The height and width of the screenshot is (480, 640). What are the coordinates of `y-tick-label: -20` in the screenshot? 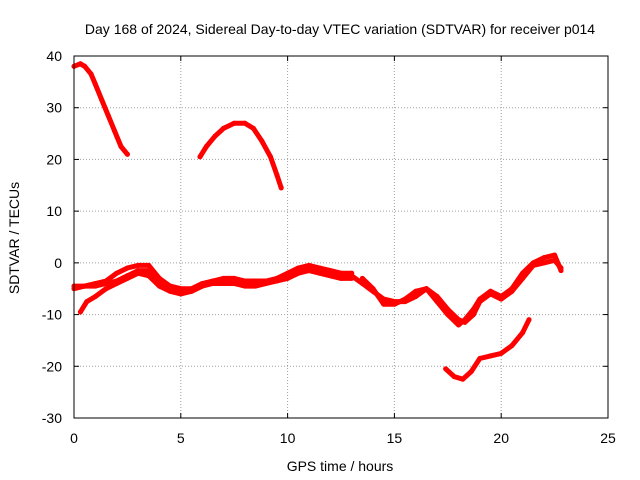 It's located at (52, 366).